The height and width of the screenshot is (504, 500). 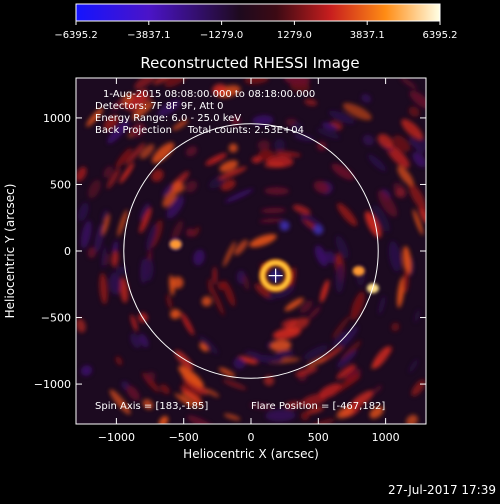 I want to click on chart-title: Reconstructed RHESSI Image, so click(x=249, y=63).